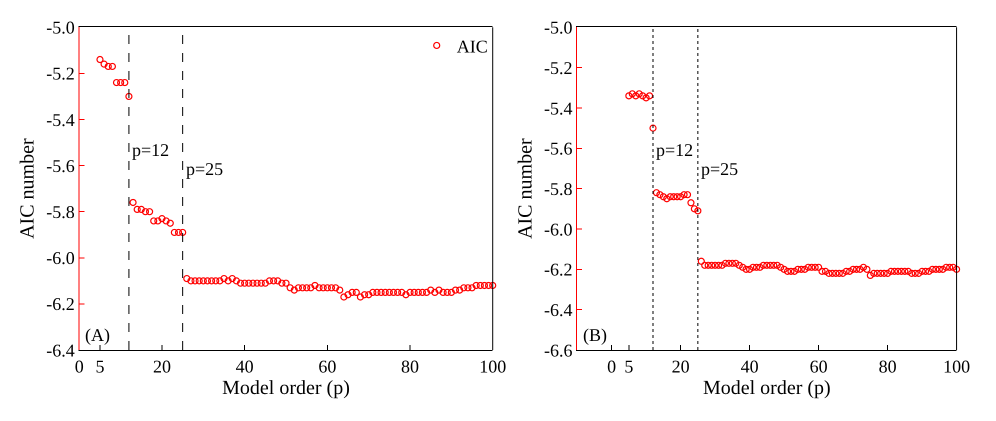 The height and width of the screenshot is (421, 996). What do you see at coordinates (595, 335) in the screenshot?
I see `annotation: (B)` at bounding box center [595, 335].